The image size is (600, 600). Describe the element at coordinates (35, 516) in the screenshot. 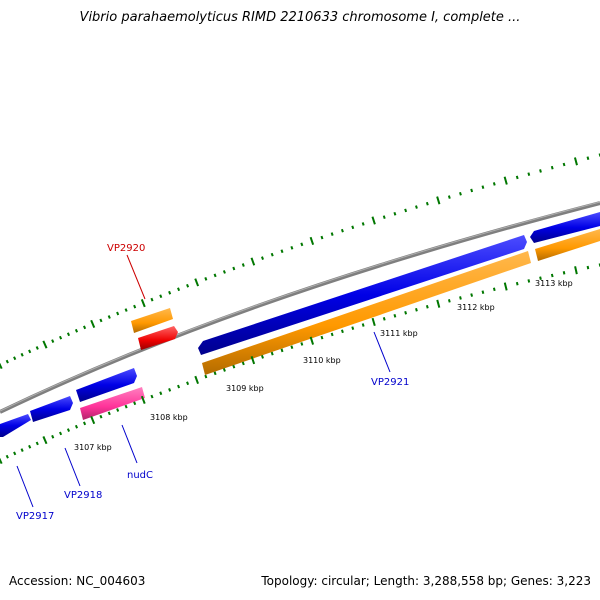

I see `gene-label-vp2917: VP2917` at that location.